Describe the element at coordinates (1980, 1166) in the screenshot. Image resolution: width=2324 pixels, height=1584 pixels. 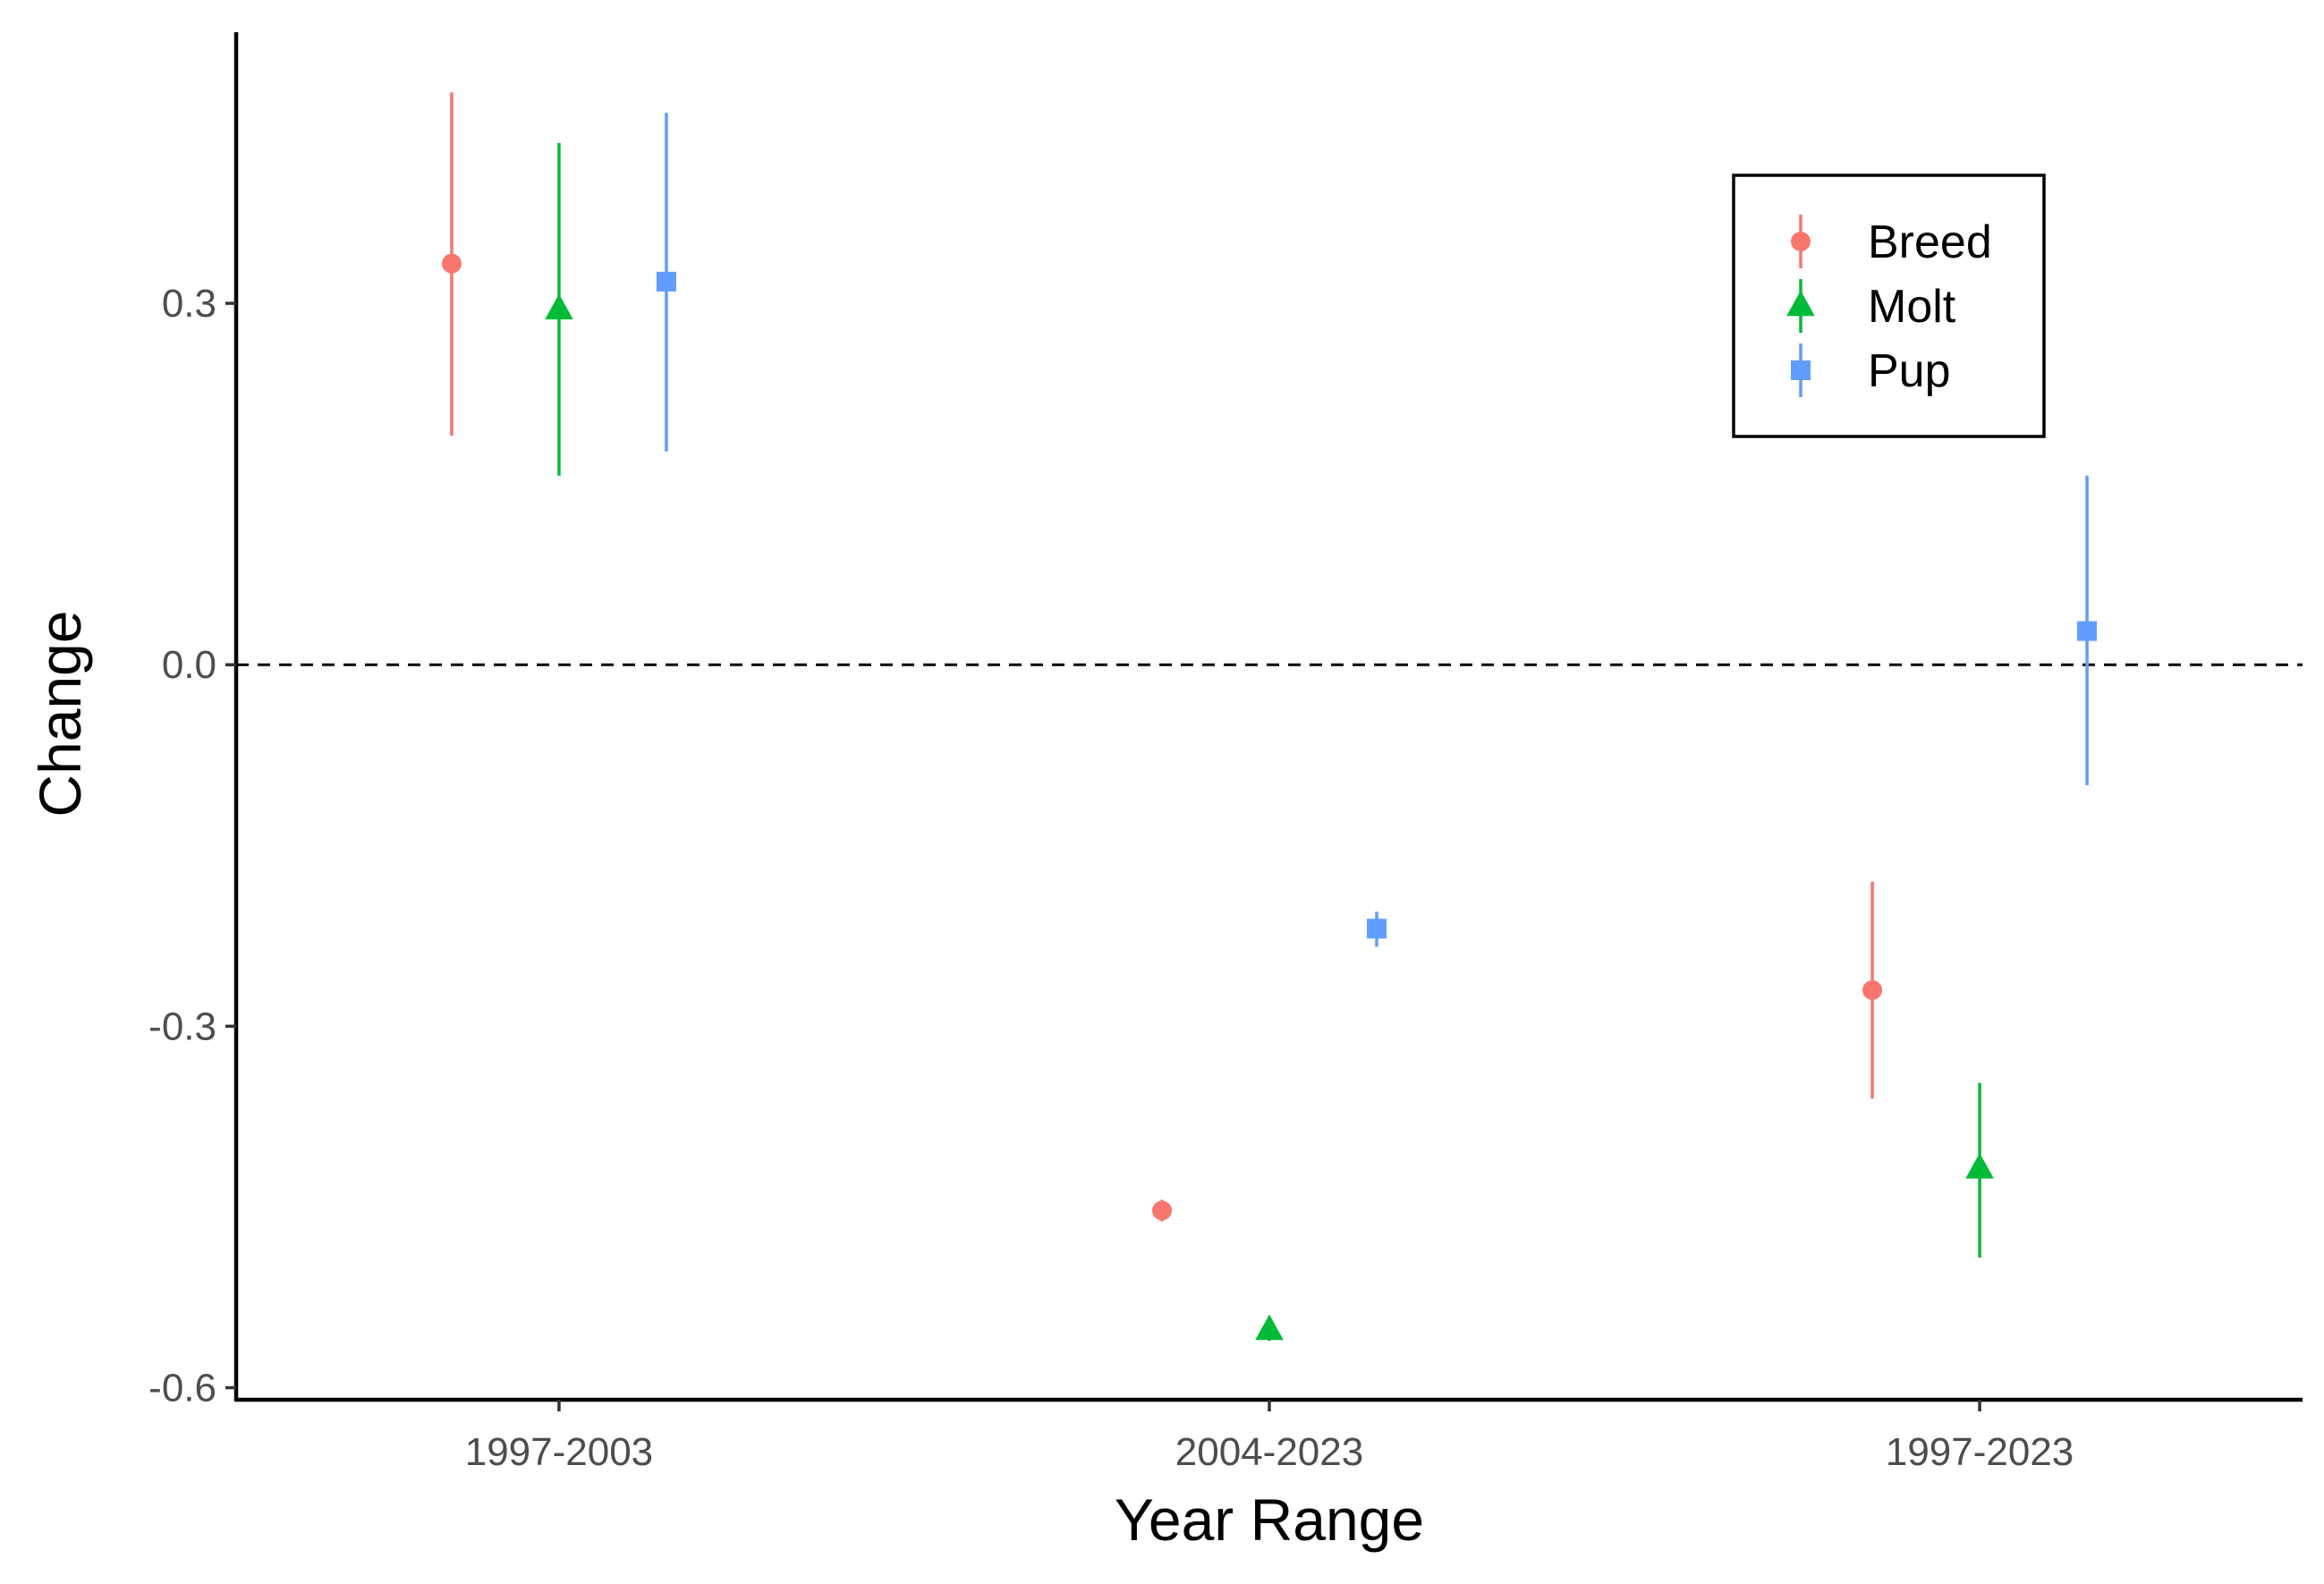
I see `point-molt-1997-2023` at that location.